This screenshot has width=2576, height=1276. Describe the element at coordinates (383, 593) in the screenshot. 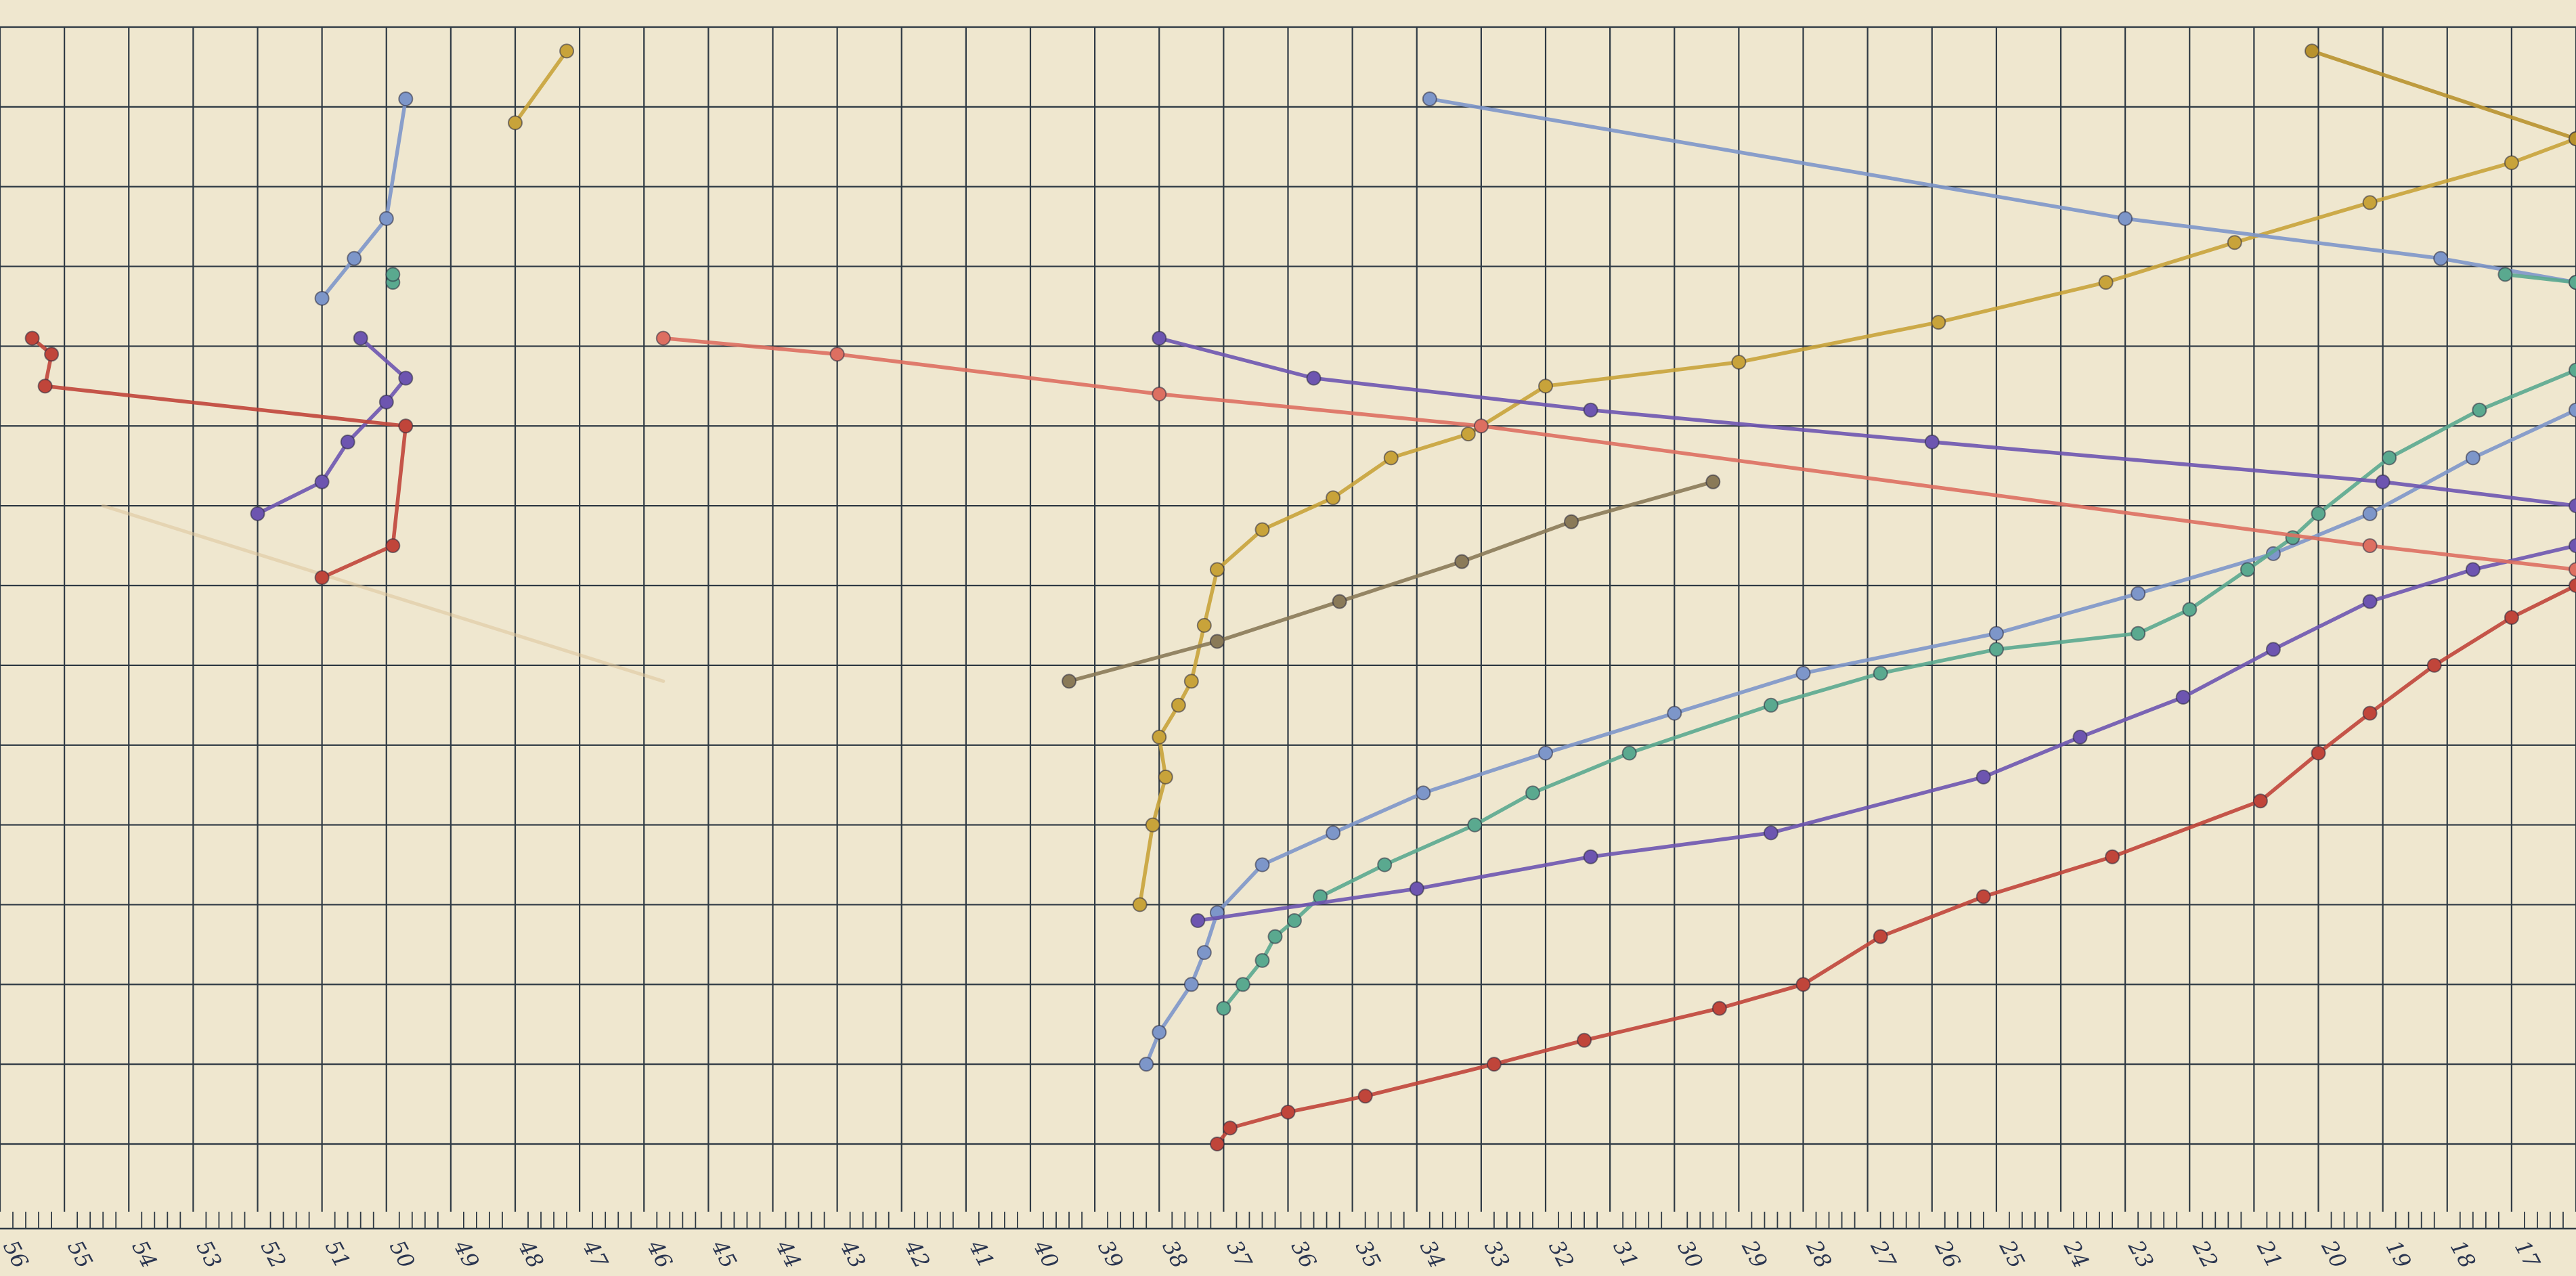

I see `faint-series-line` at that location.